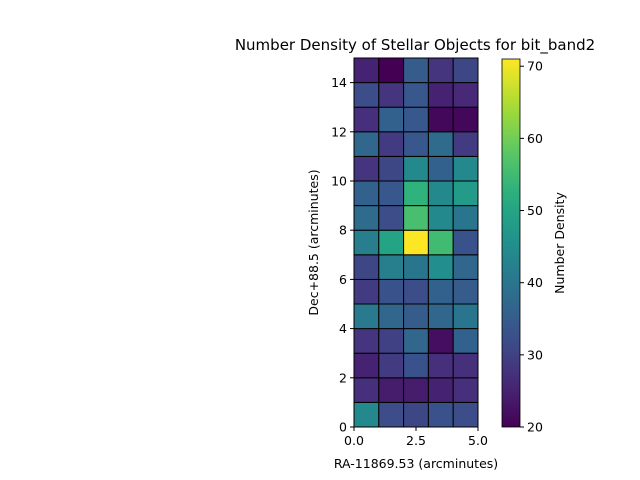  I want to click on x-axis-ticks: 0.0 2.5 5.0, so click(416, 437).